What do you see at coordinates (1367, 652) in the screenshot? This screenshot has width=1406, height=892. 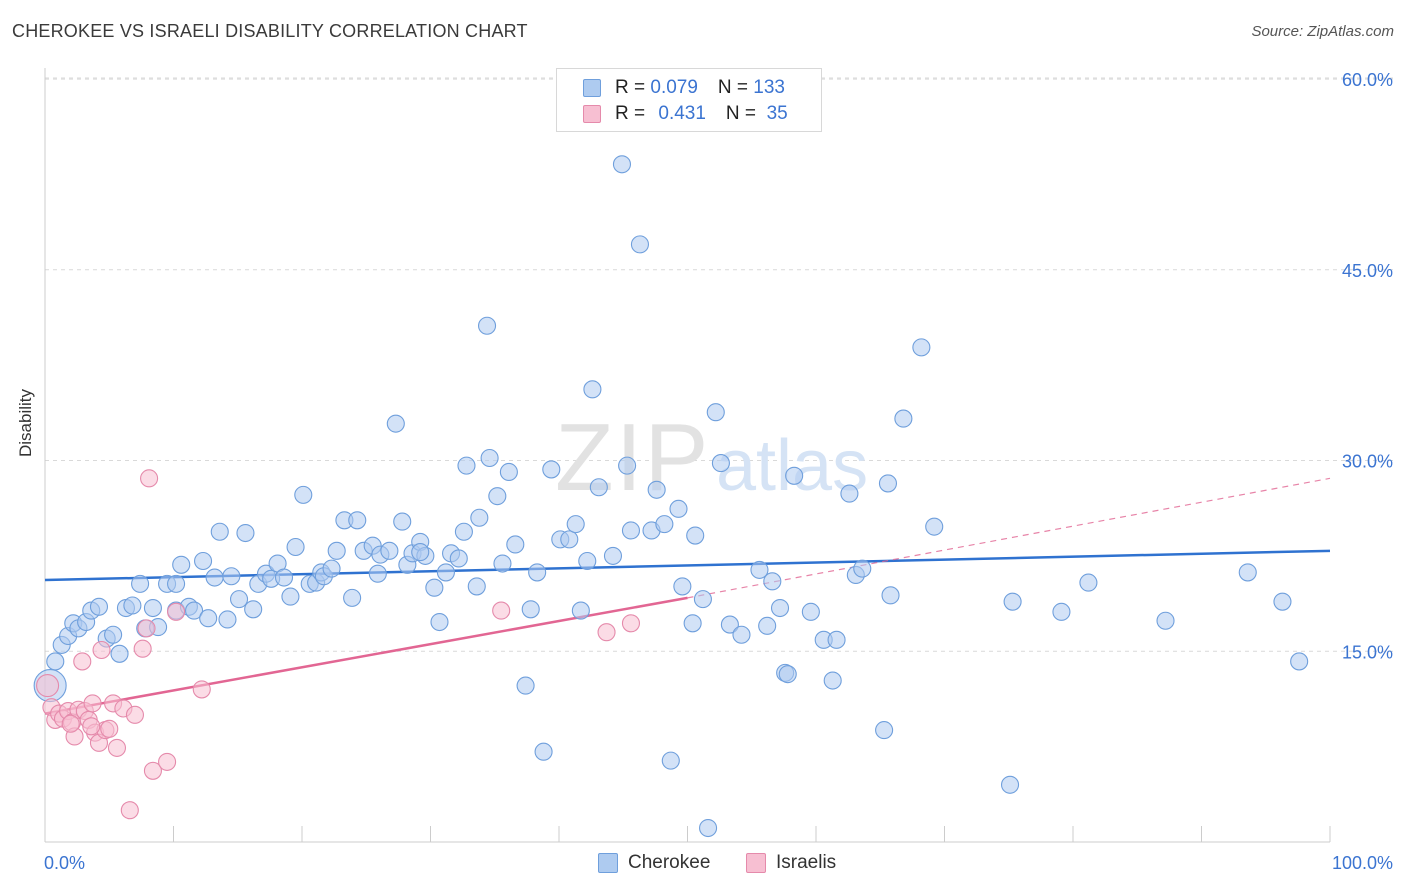 I see `y-tick-label: 15.0%` at bounding box center [1367, 652].